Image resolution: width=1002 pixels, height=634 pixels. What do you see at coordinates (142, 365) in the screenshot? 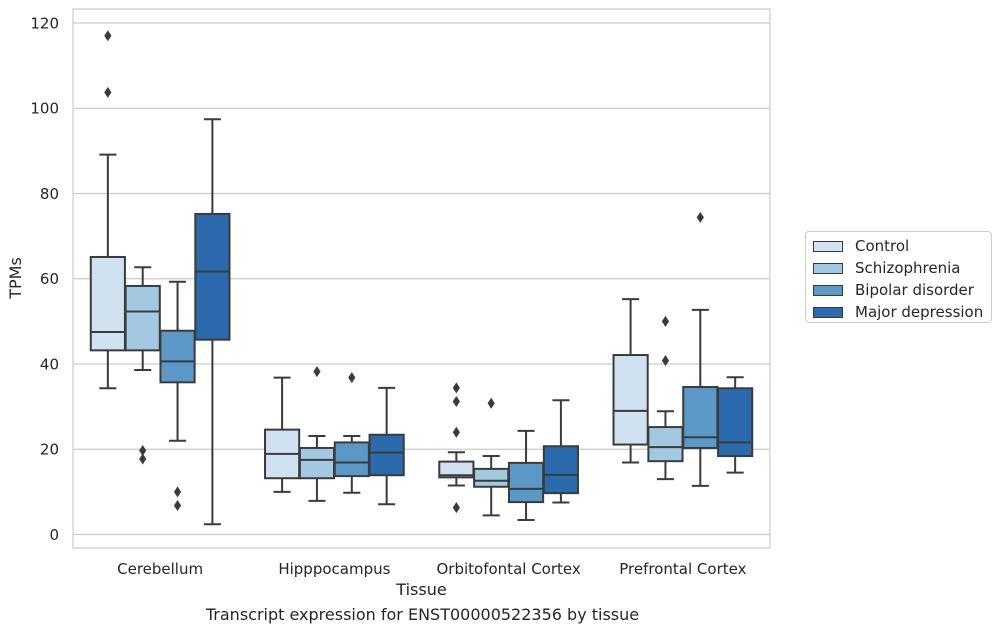
I see `box-cerebellum-schizophrenia` at bounding box center [142, 365].